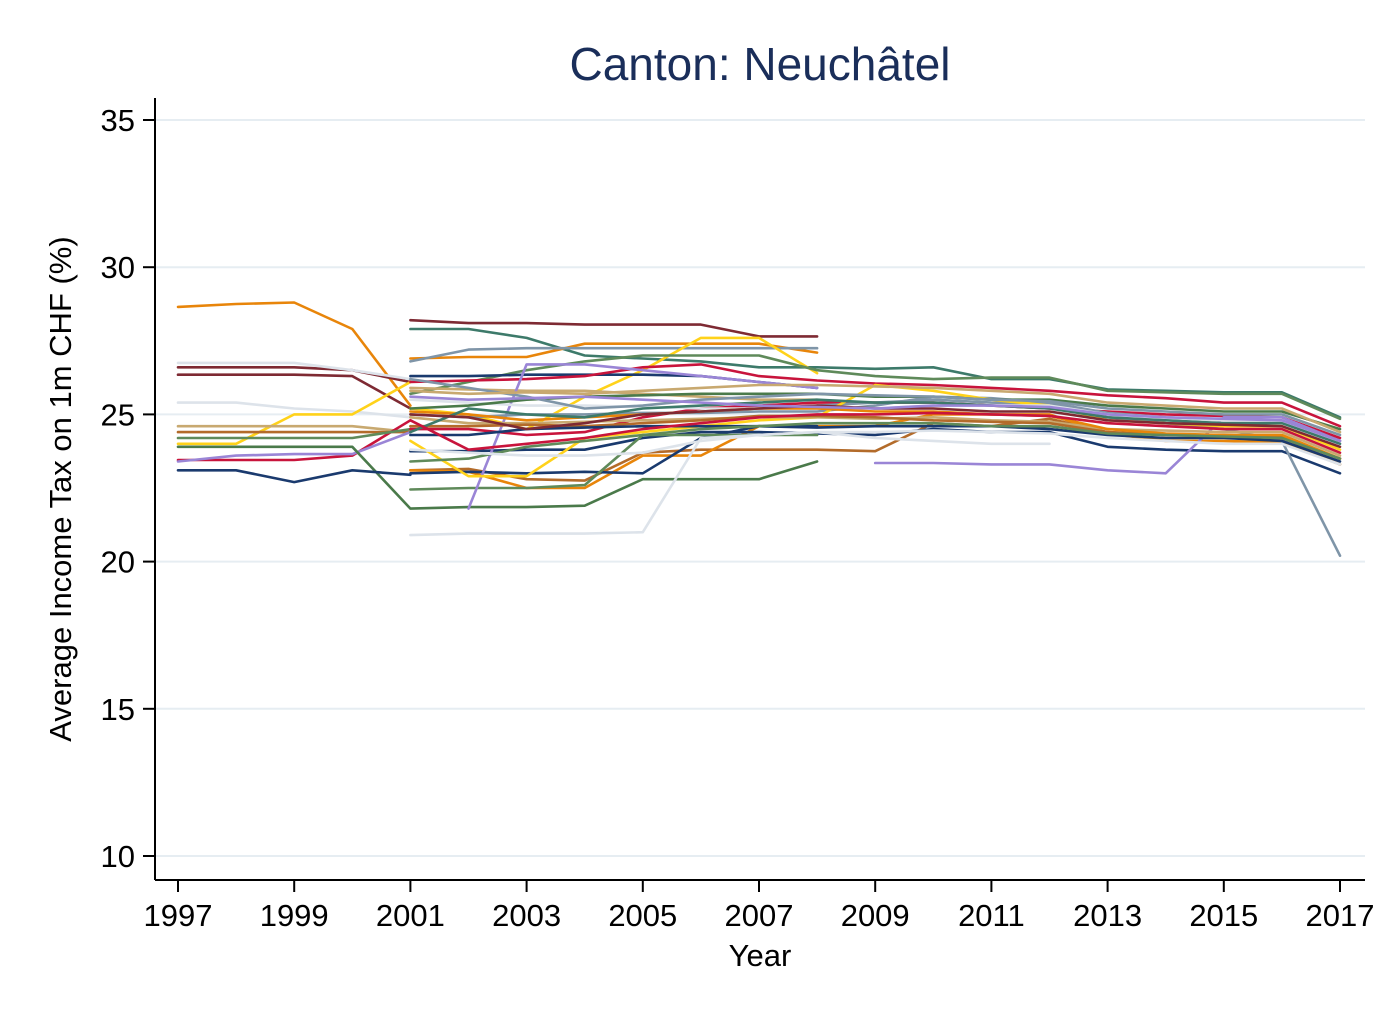 This screenshot has width=1400, height=1018. What do you see at coordinates (118, 267) in the screenshot?
I see `y-tick-label: 30` at bounding box center [118, 267].